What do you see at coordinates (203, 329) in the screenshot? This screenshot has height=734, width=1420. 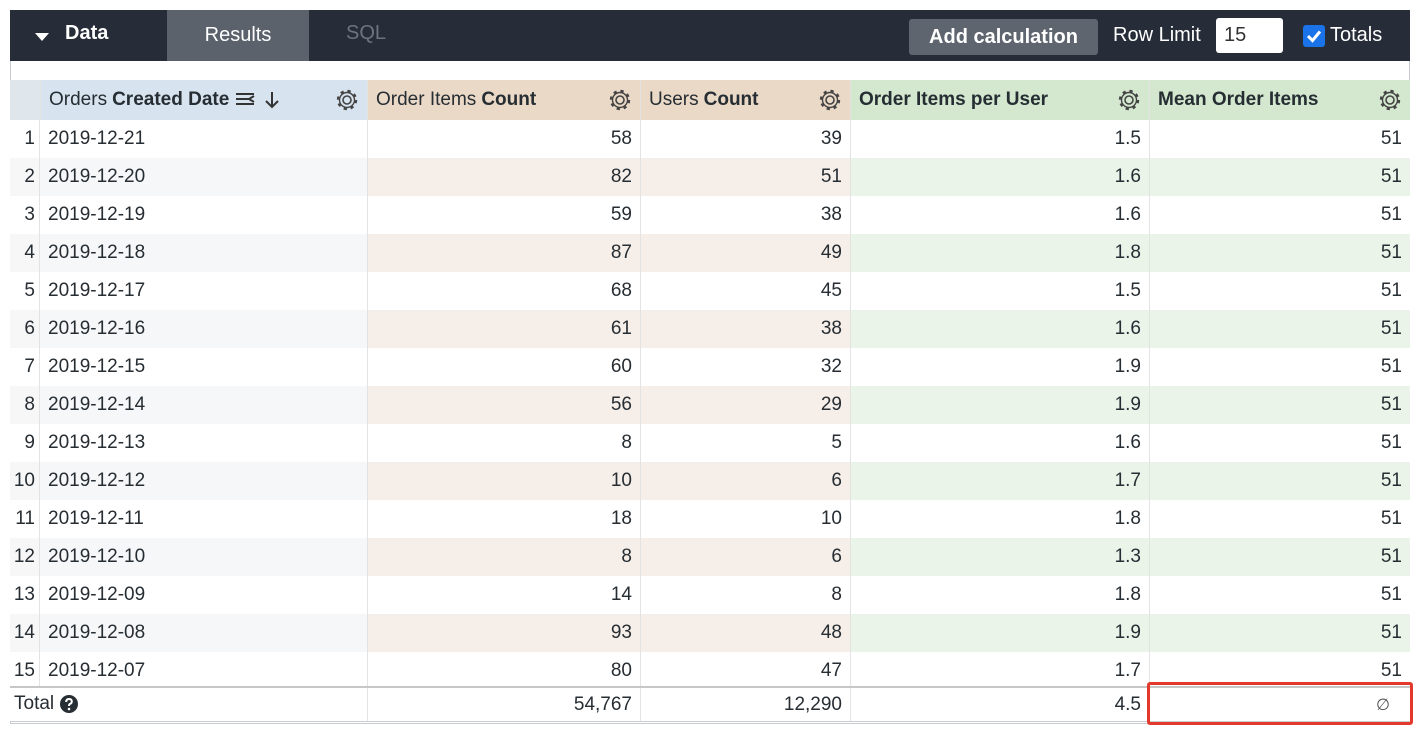 I see `table-cell: 2019-12-16` at bounding box center [203, 329].